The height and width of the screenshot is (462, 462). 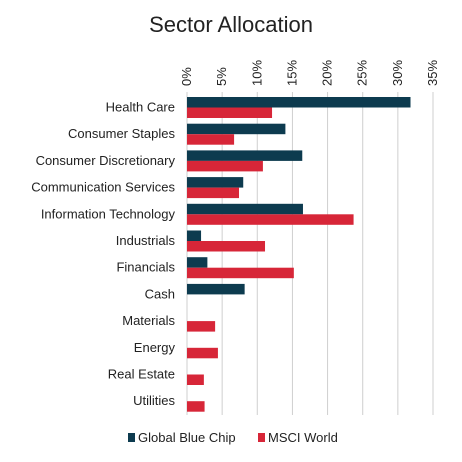 What do you see at coordinates (397, 73) in the screenshot?
I see `x-tick-label: 30%` at bounding box center [397, 73].